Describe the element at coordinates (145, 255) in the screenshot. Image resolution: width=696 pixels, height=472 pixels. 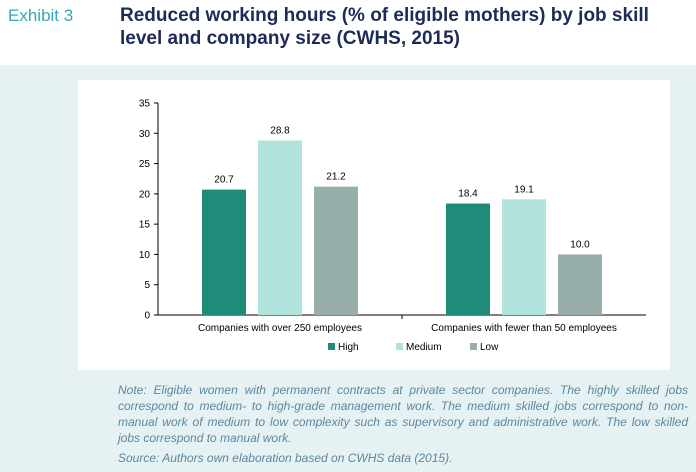
I see `y-tick-label: 10` at that location.